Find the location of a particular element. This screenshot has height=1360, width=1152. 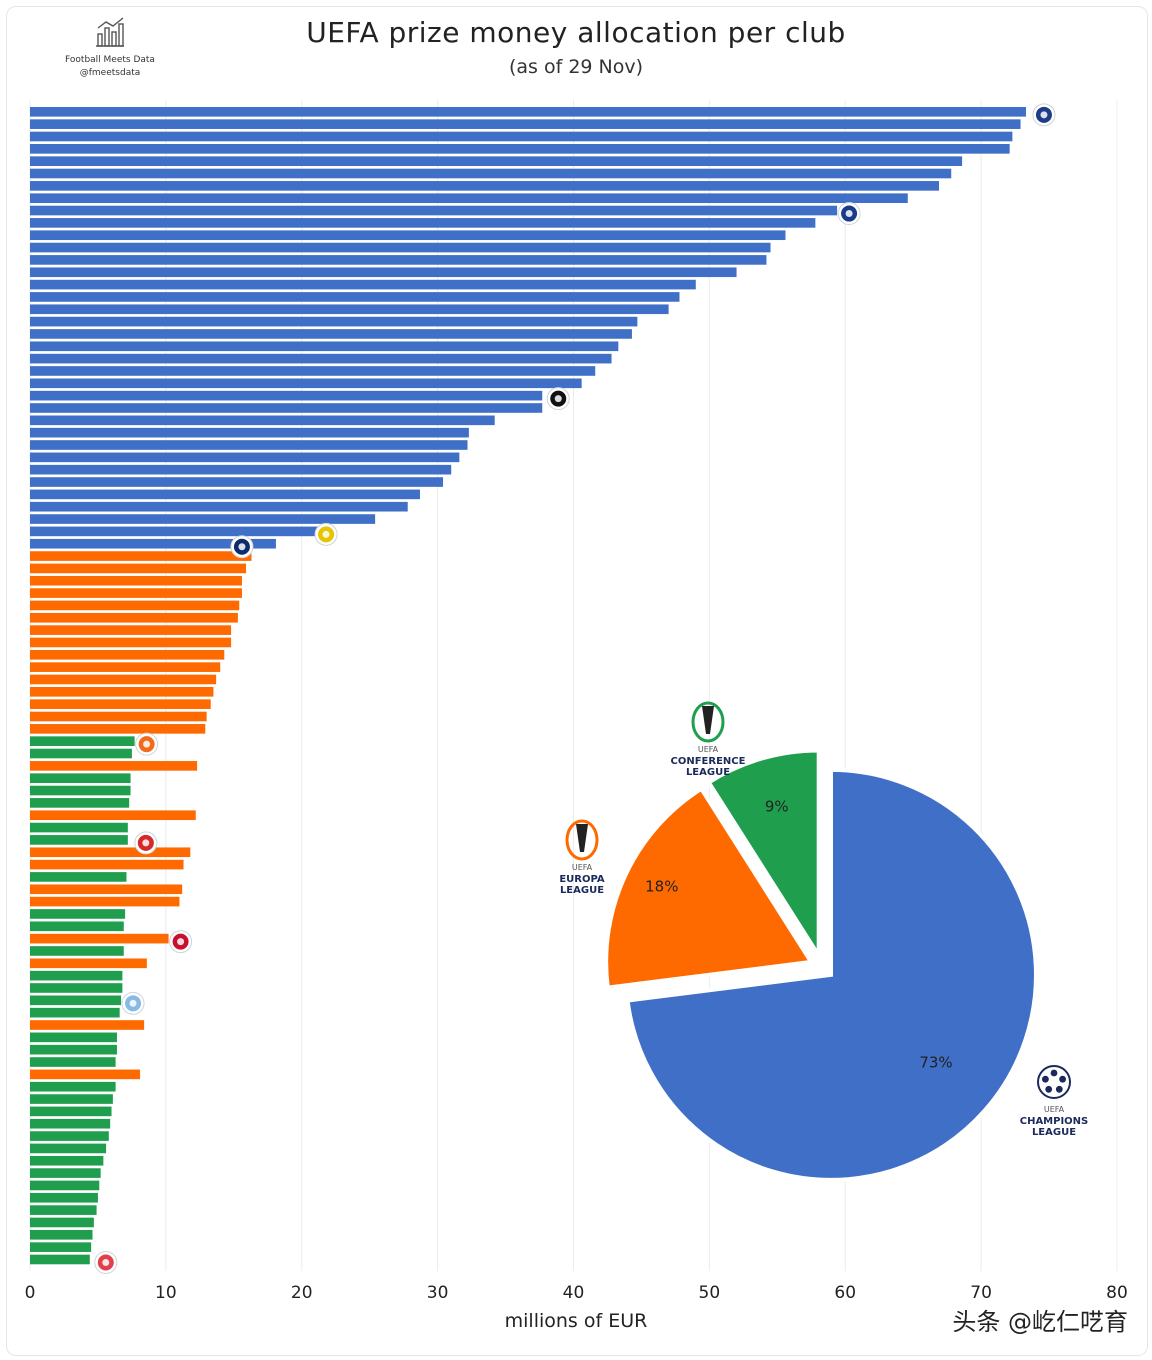

x-tick-label: 50 is located at coordinates (710, 1293).